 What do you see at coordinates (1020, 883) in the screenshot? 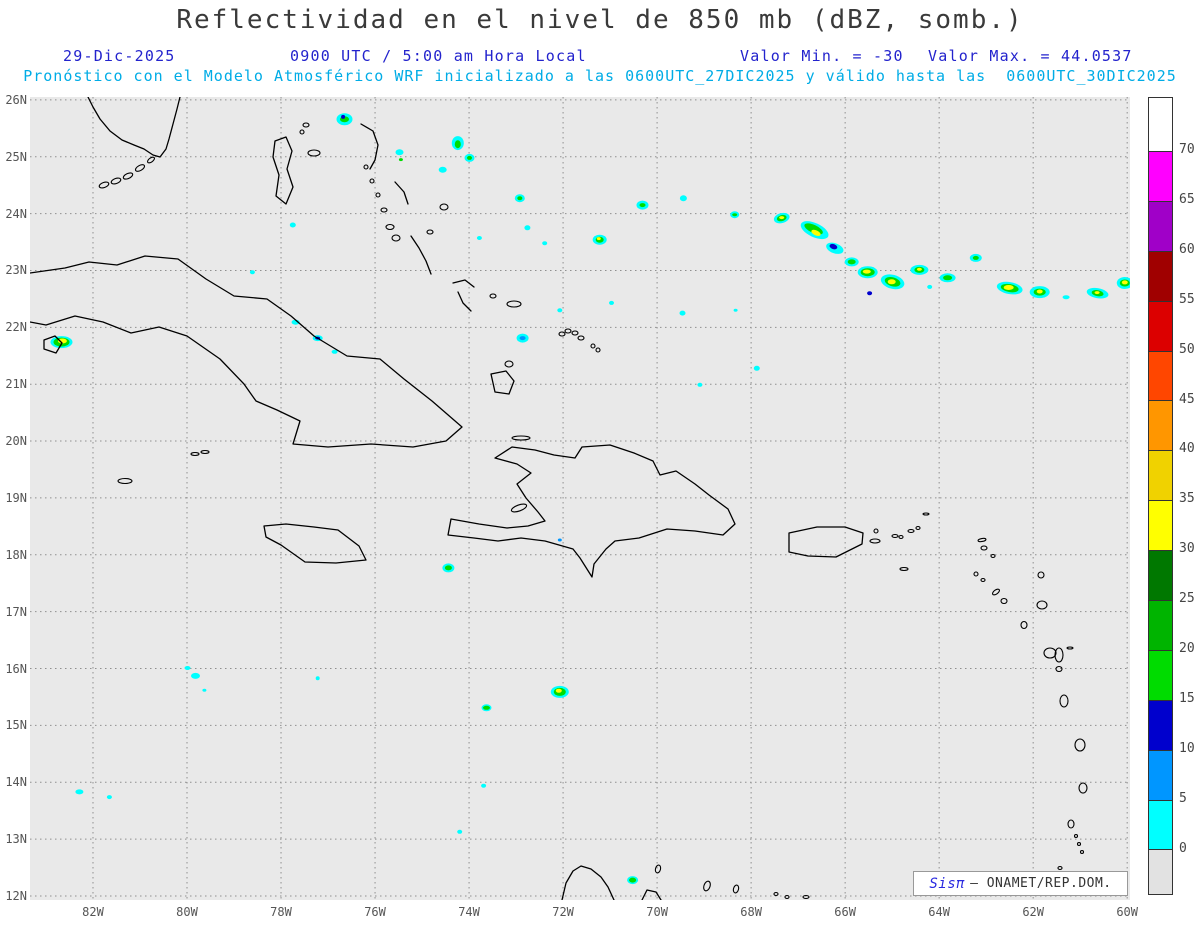
I see `credit-box: Sisπ – ONAMET/REP.DOM.` at bounding box center [1020, 883].